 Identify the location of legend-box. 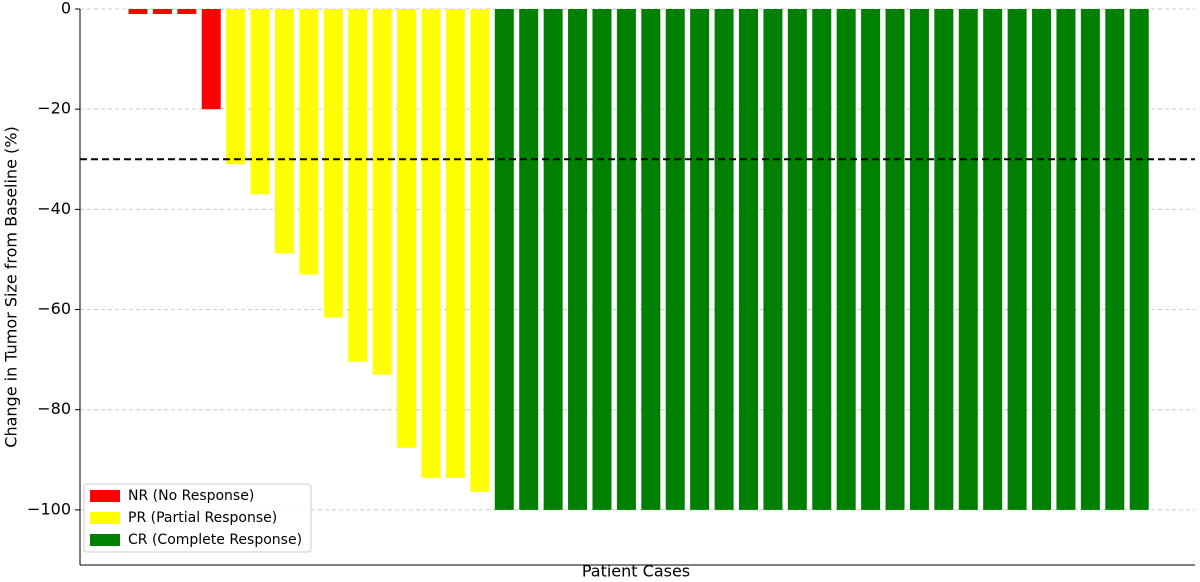
(197, 518).